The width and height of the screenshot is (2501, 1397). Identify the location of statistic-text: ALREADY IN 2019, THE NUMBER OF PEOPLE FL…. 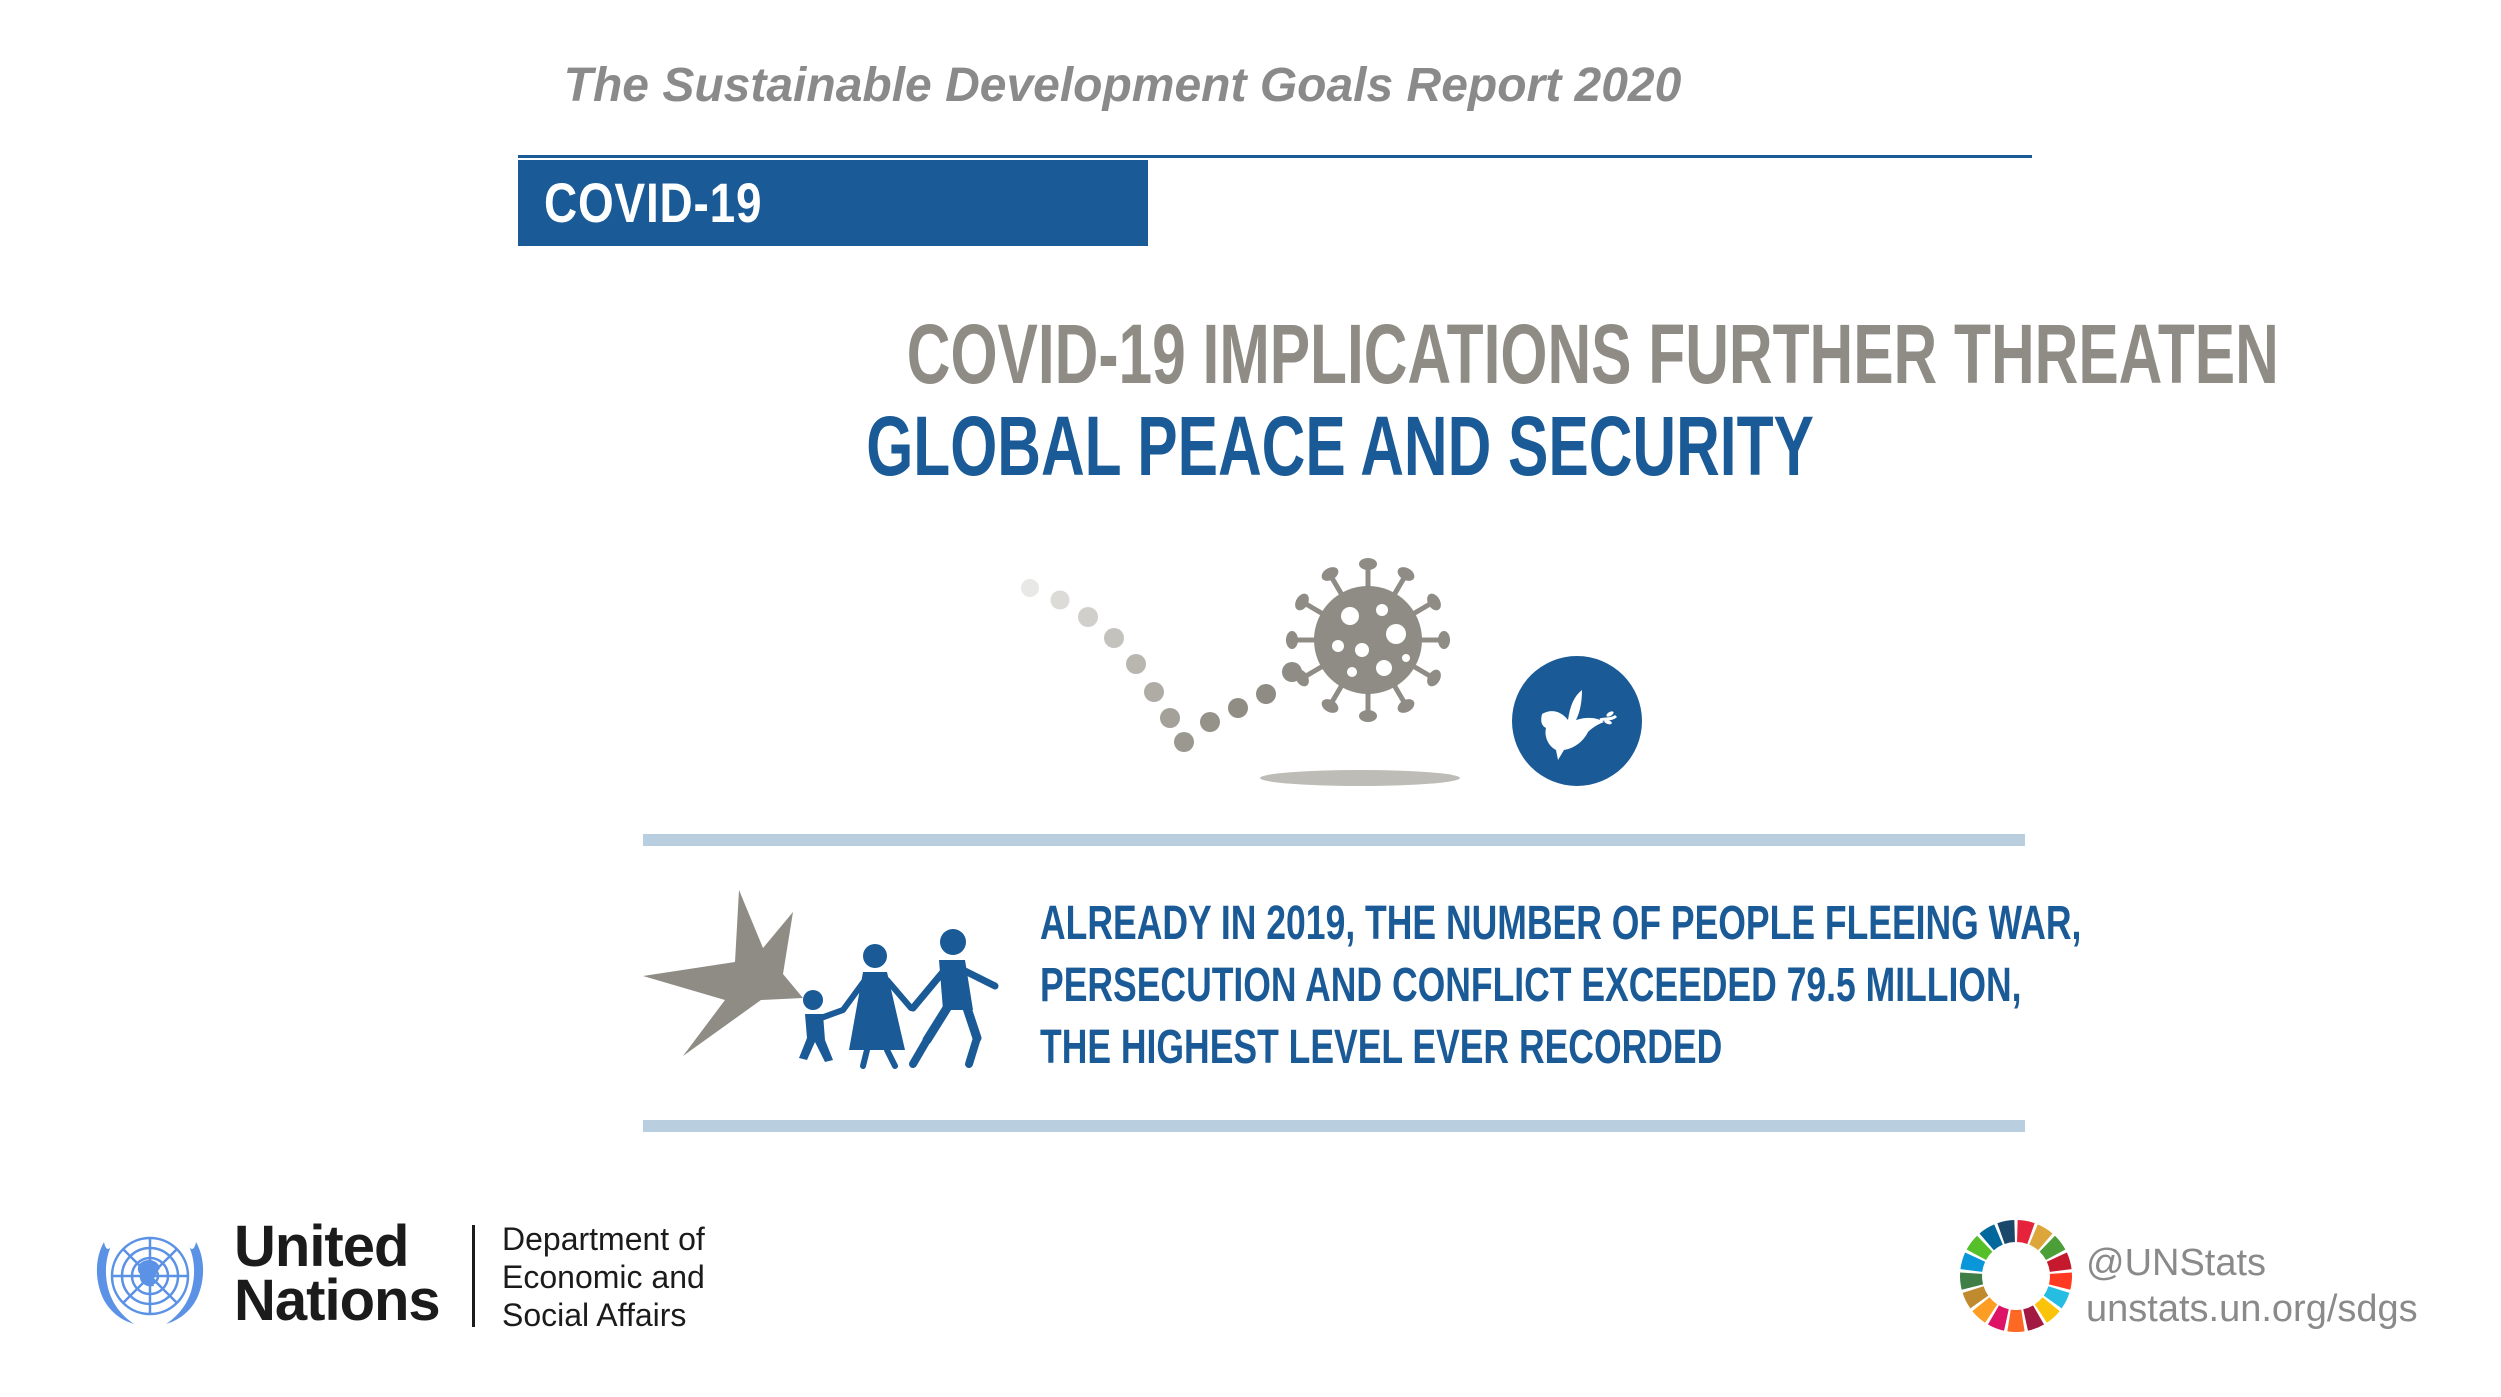
(1590, 986).